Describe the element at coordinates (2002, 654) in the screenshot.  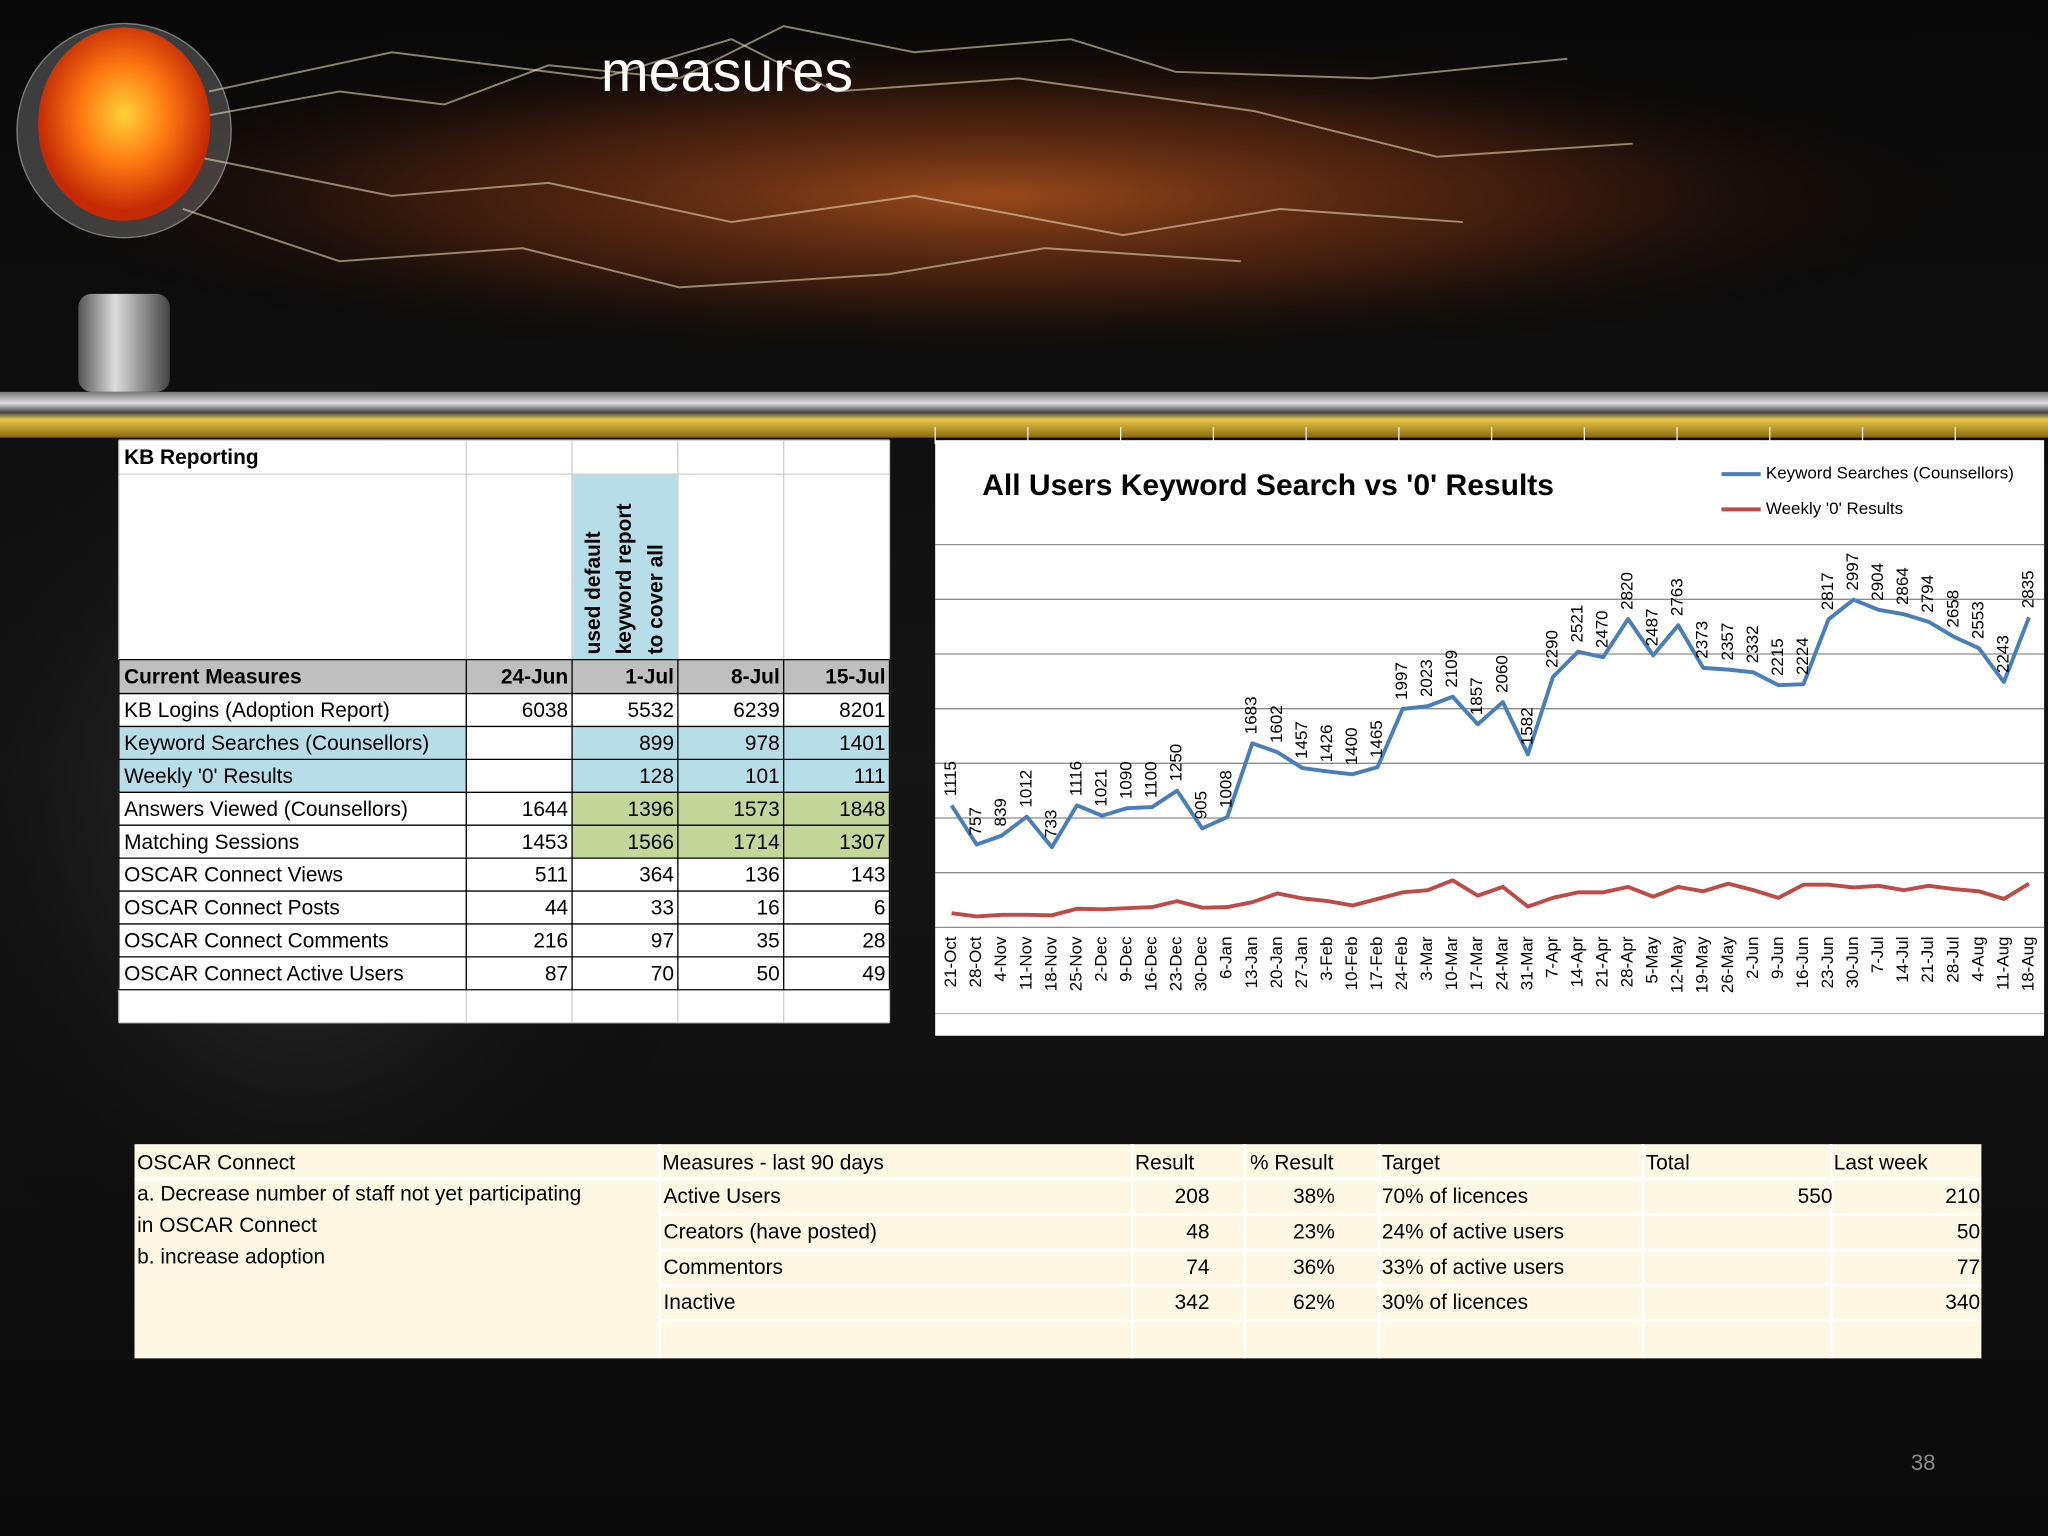
I see `data-label: 2243` at that location.